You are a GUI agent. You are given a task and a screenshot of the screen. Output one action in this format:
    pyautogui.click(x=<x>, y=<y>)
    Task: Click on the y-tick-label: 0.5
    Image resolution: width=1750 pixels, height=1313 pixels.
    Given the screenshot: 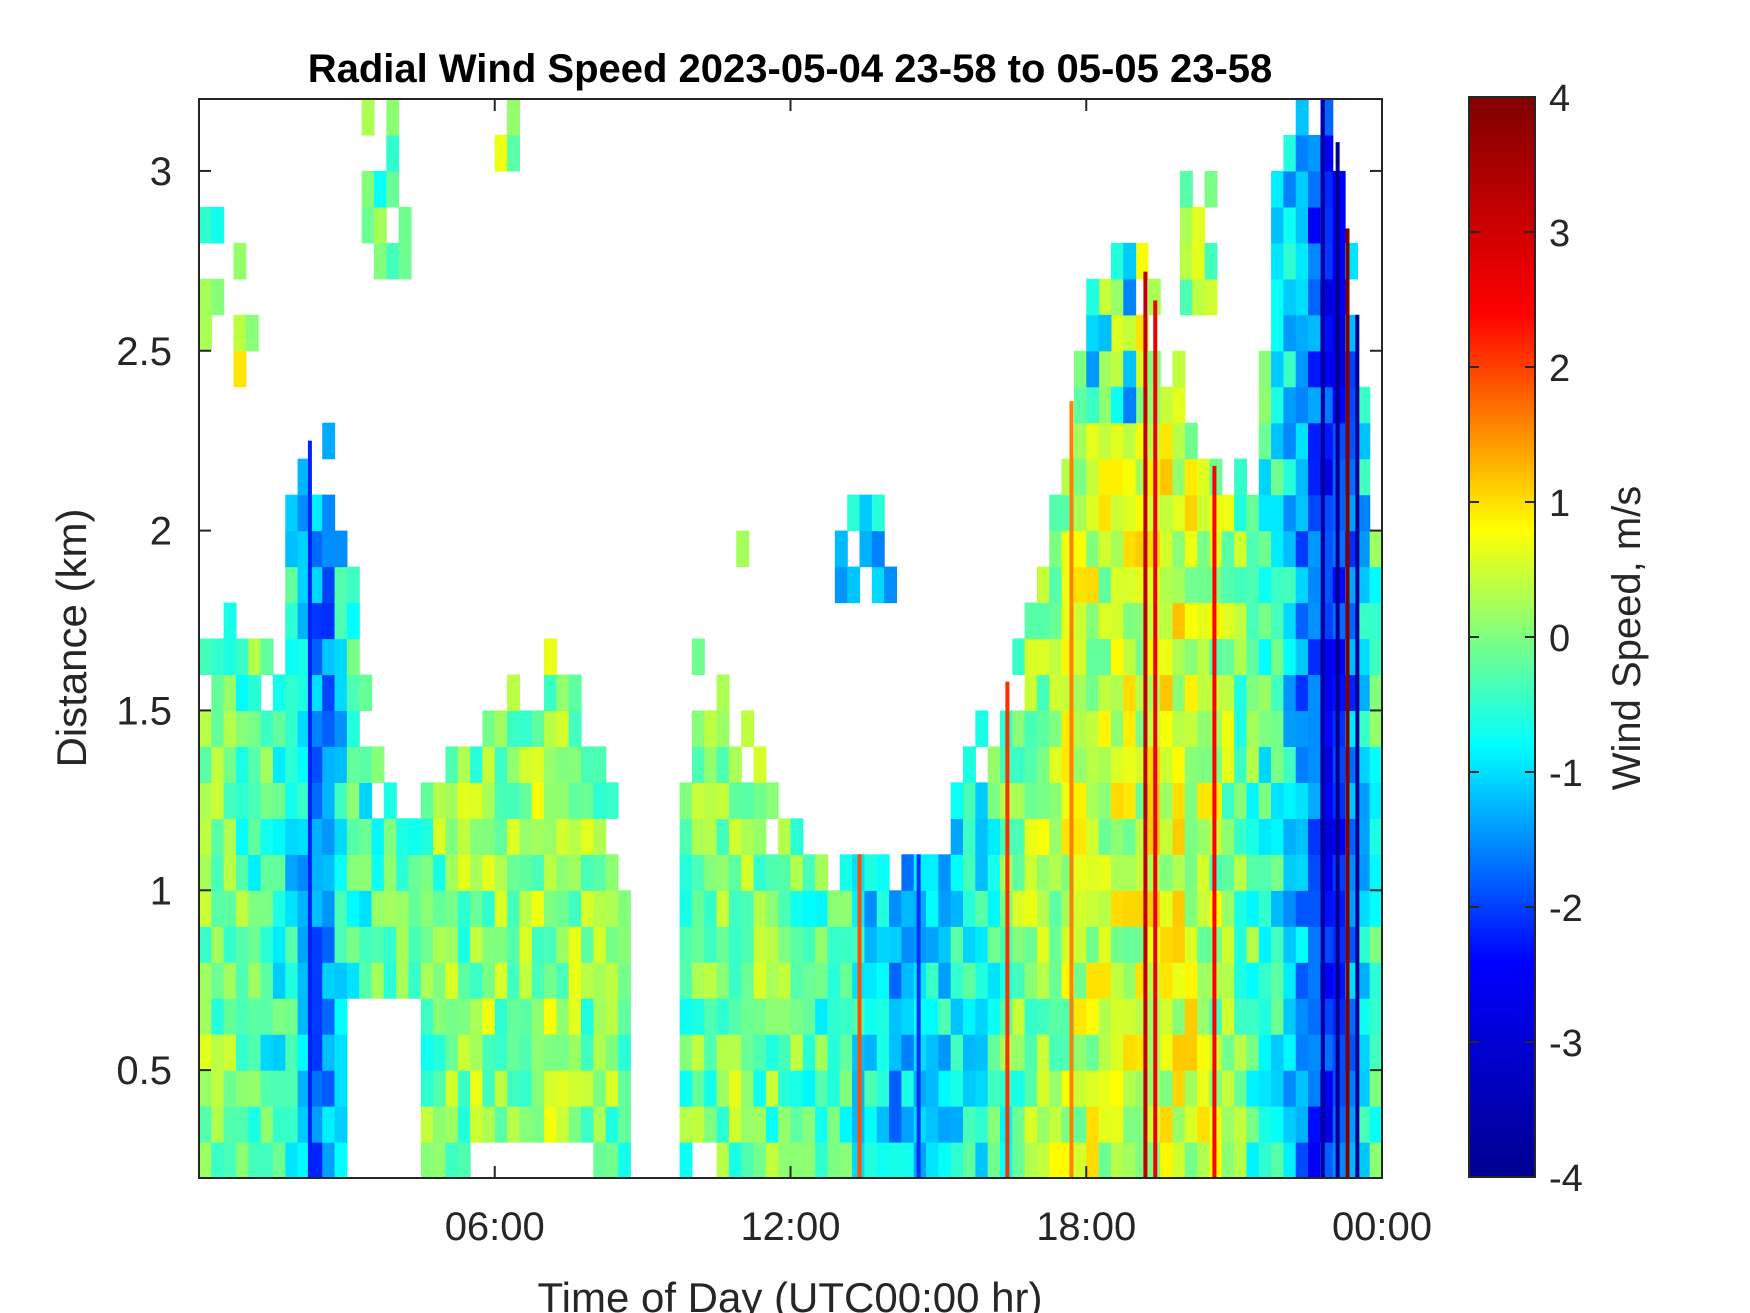 What is the action you would take?
    pyautogui.click(x=144, y=1071)
    